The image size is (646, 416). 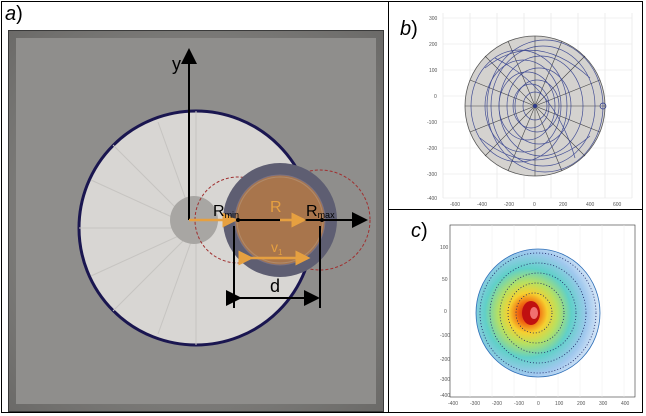 I want to click on svg-text: 600, so click(x=617, y=205).